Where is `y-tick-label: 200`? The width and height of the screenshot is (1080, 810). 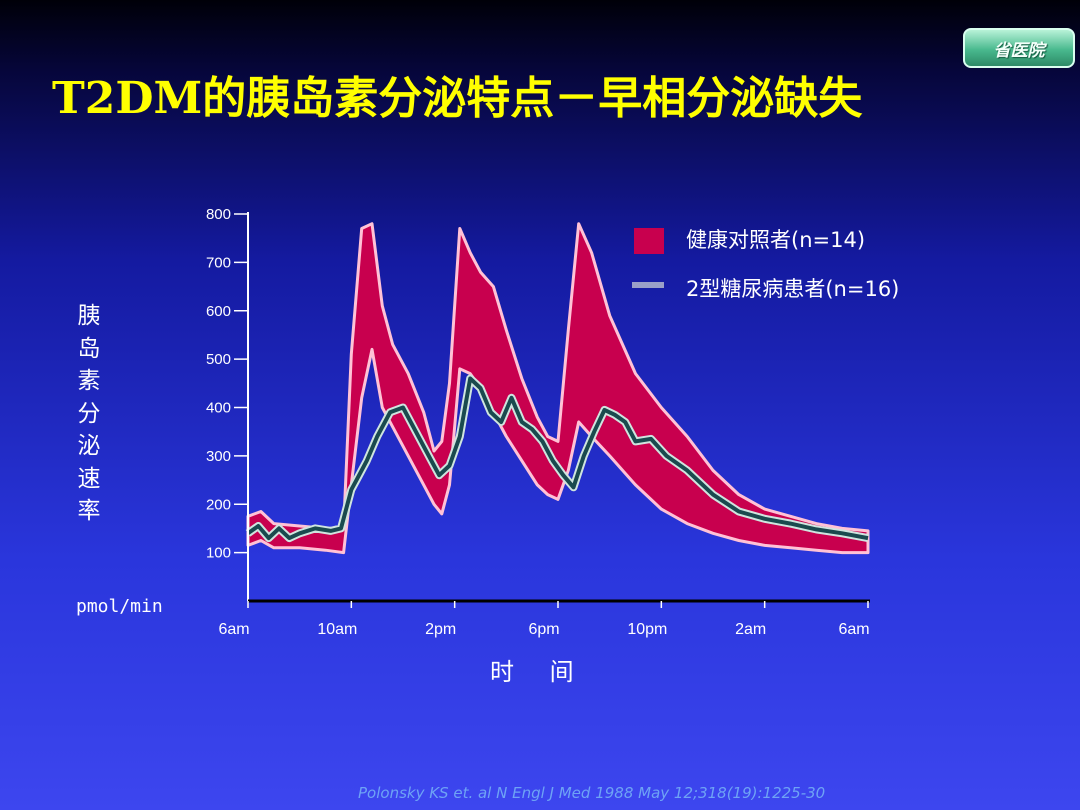 y-tick-label: 200 is located at coordinates (218, 504).